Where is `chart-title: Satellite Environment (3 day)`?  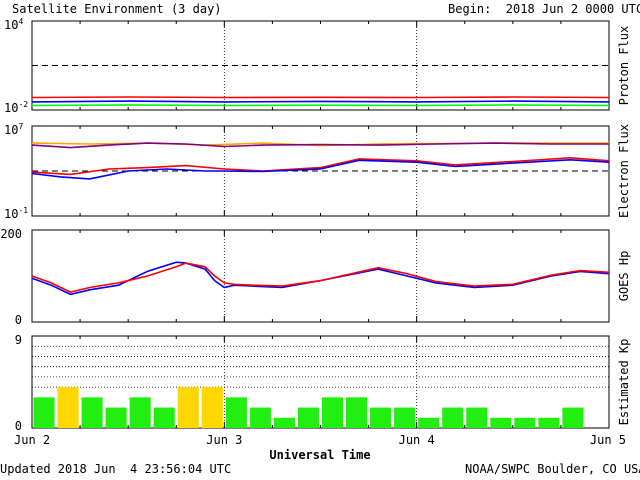
chart-title: Satellite Environment (3 day) is located at coordinates (117, 9).